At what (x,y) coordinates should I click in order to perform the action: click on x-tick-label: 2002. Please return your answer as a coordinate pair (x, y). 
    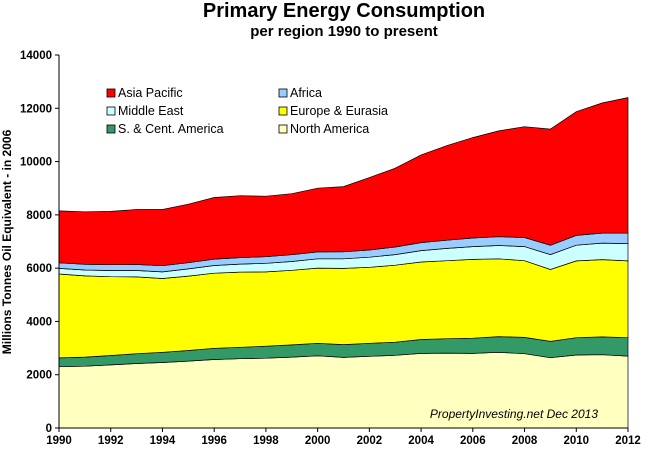
    Looking at the image, I should click on (370, 441).